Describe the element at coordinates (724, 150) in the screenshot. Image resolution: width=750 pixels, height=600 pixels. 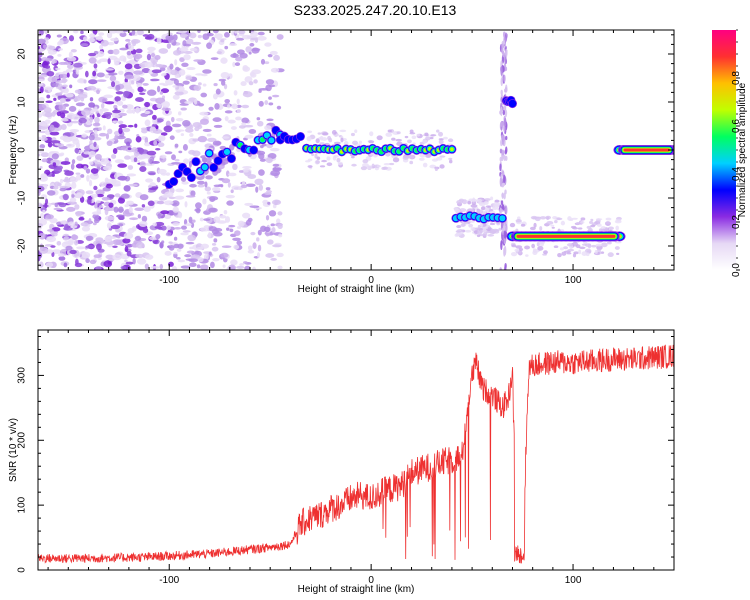
I see `colorbar-gradient` at that location.